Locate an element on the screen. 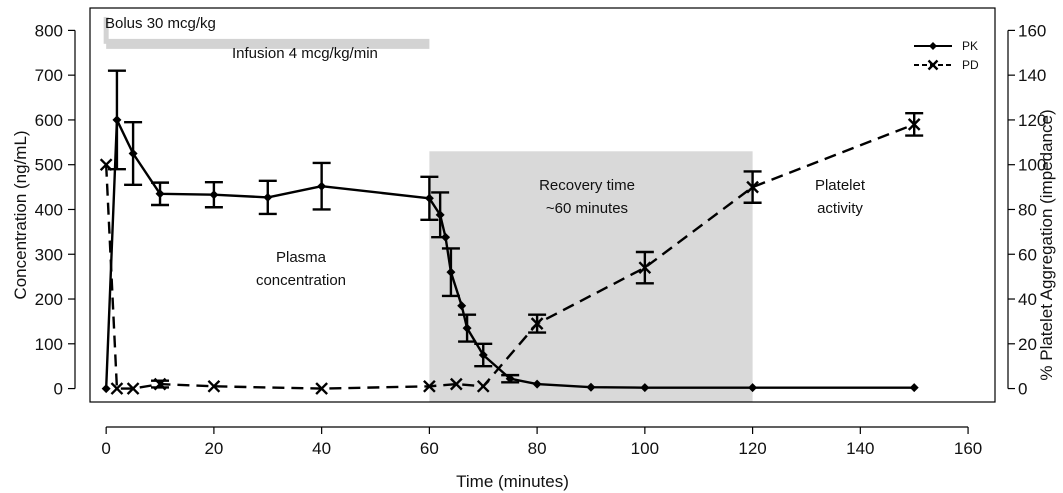 The height and width of the screenshot is (493, 1063). x-tick-label: 20 is located at coordinates (213, 448).